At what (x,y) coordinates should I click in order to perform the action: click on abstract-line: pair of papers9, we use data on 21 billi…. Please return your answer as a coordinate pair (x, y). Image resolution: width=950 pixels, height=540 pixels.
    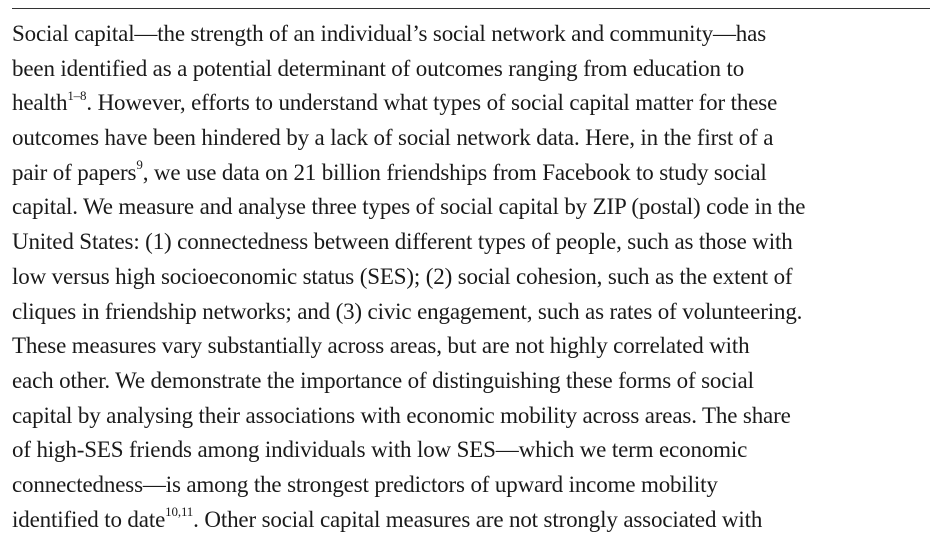
    Looking at the image, I should click on (389, 171).